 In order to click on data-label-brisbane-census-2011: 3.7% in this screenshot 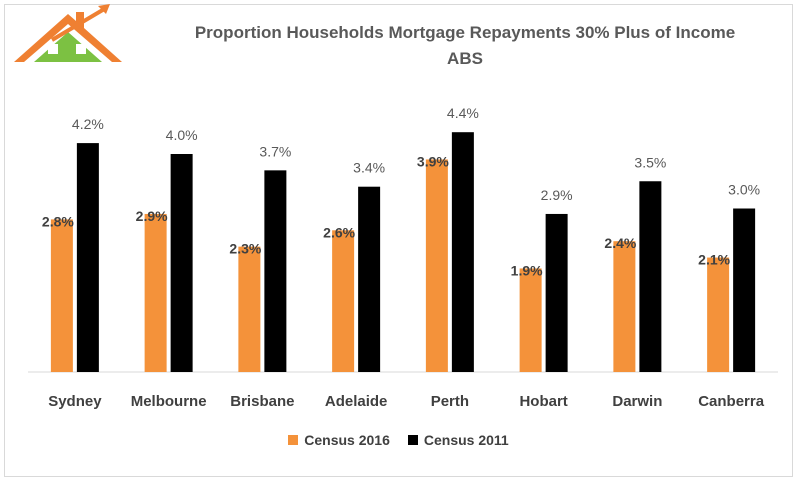, I will do `click(275, 151)`.